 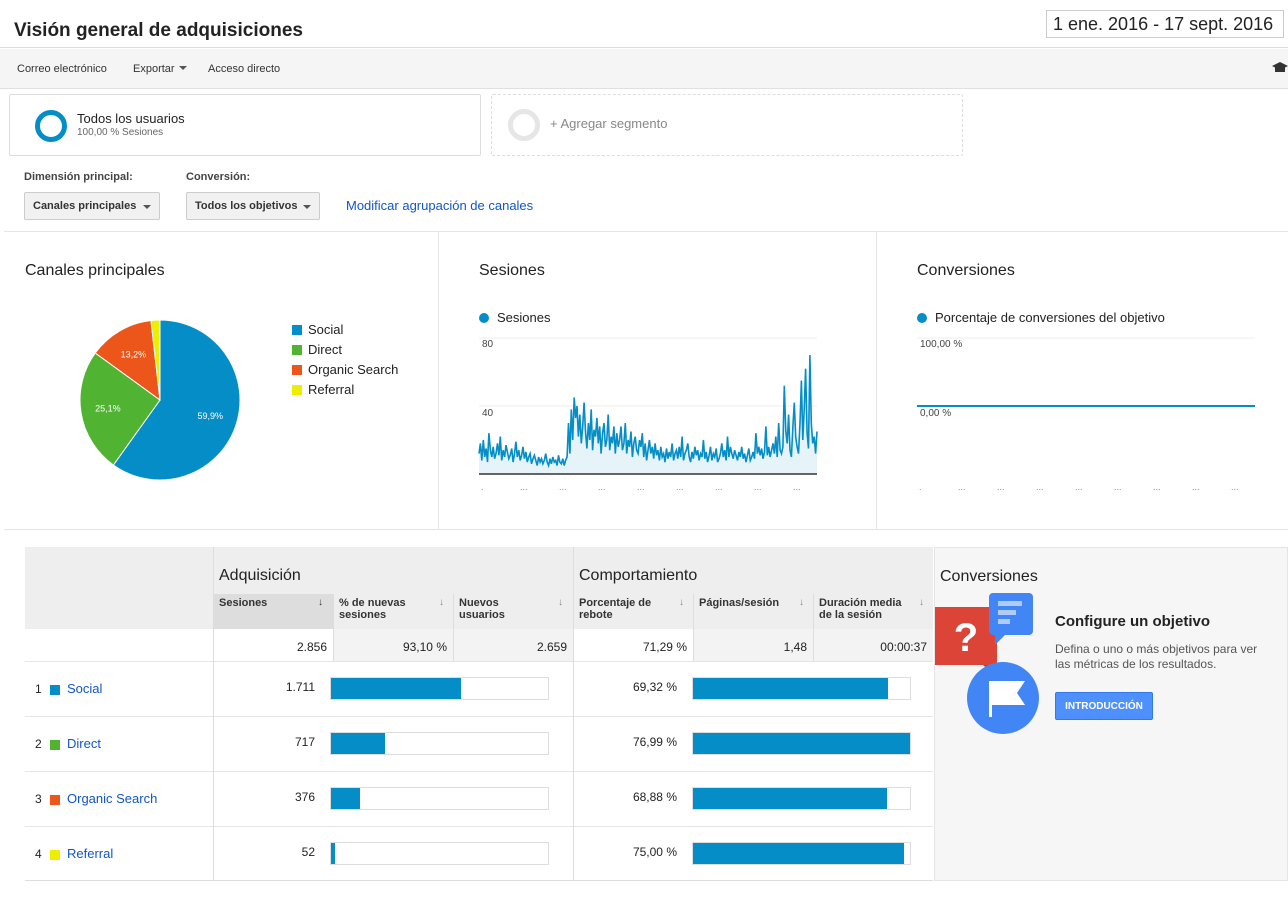 I want to click on table-row: 4 Referral 52 75,00 %, so click(x=479, y=853).